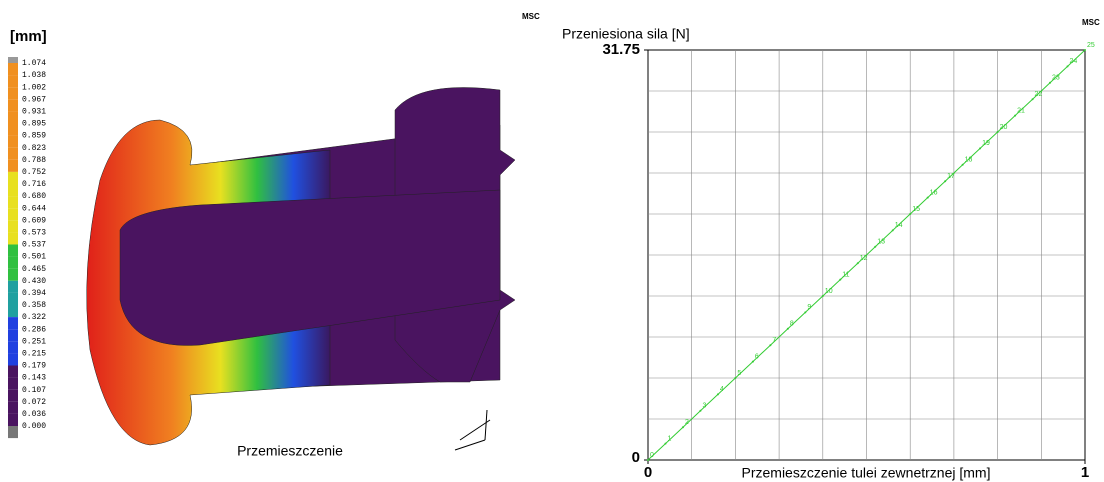 Image resolution: width=1104 pixels, height=482 pixels. What do you see at coordinates (34, 112) in the screenshot?
I see `level-label: 0.931` at bounding box center [34, 112].